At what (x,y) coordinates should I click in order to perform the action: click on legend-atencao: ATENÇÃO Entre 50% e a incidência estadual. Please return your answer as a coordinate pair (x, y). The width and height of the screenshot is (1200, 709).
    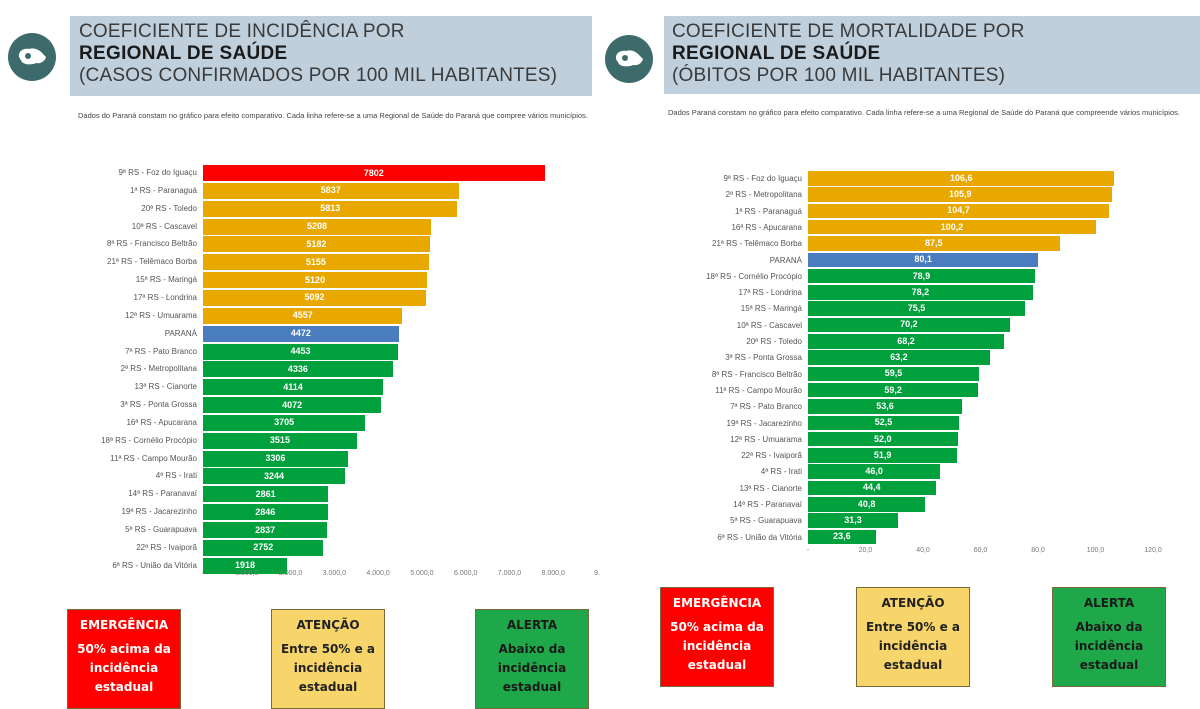
    Looking at the image, I should click on (328, 659).